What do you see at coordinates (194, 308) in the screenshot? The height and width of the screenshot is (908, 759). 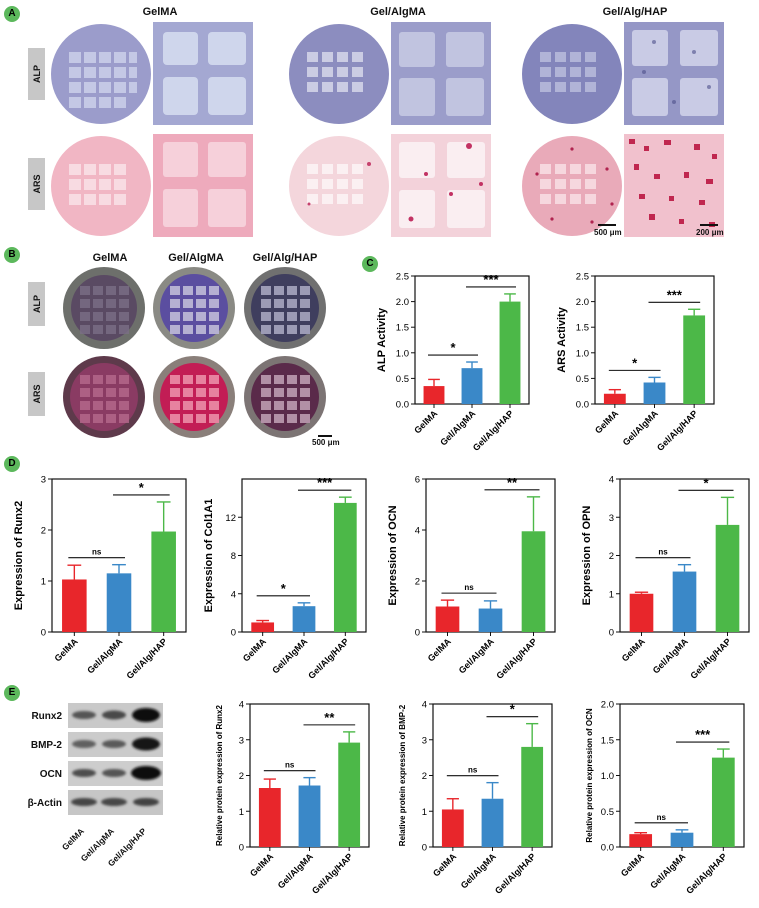 I see `scaffold-alp-gelalgma` at bounding box center [194, 308].